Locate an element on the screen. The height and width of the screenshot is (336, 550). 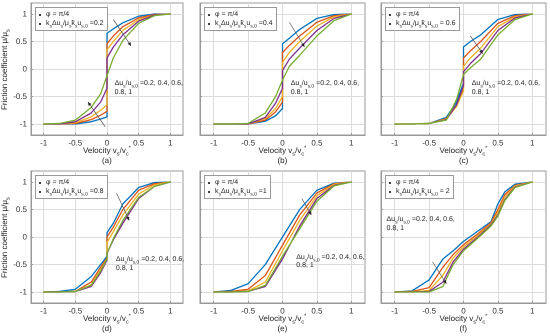
text: (a) is located at coordinates (107, 161).